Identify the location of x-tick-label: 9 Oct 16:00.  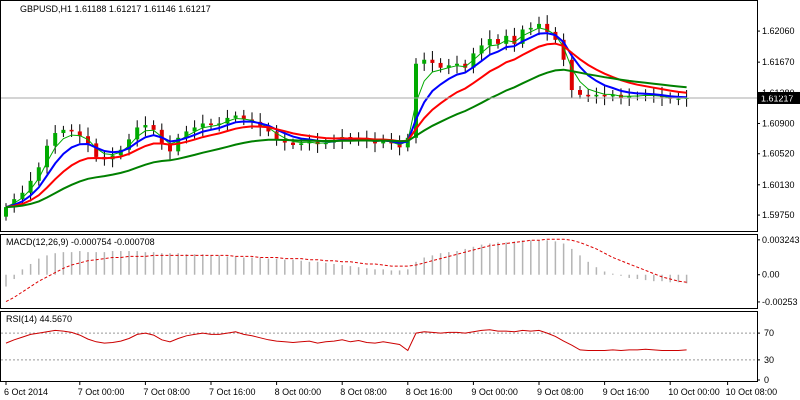
(626, 392).